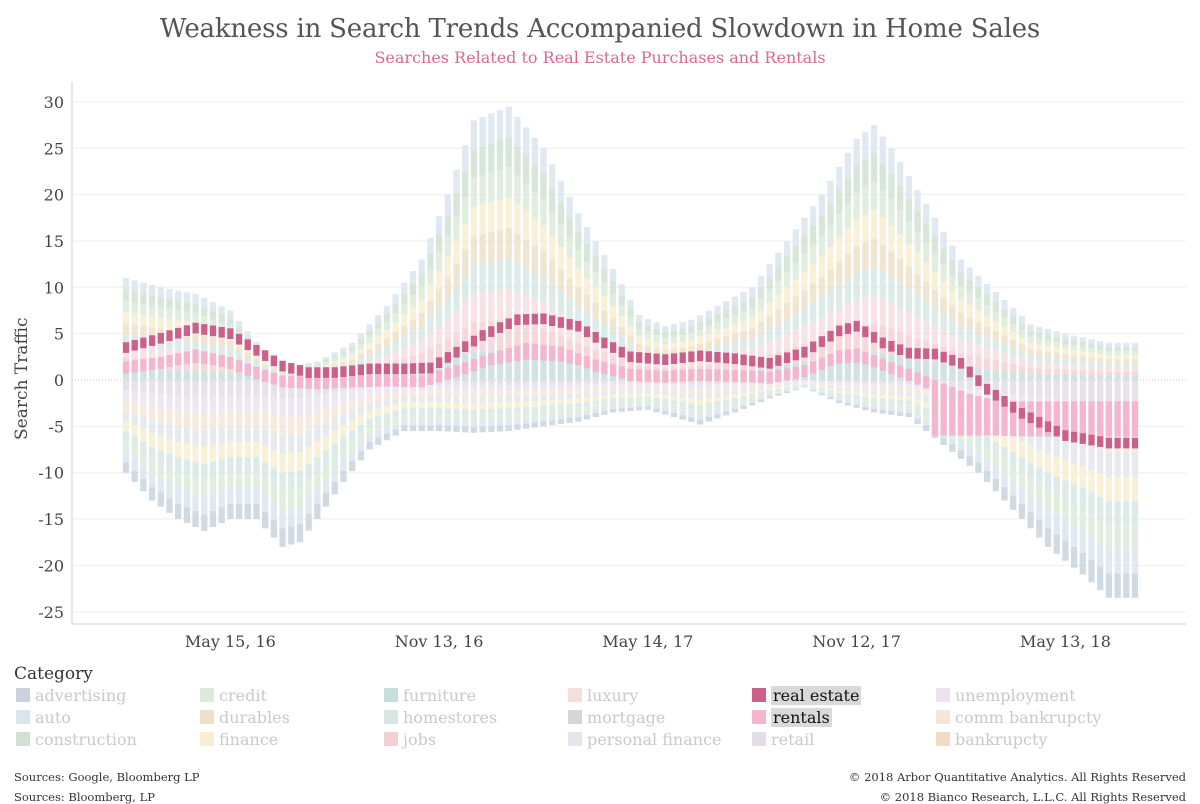 This screenshot has height=804, width=1200. I want to click on legend-item-luxury: luxury, so click(603, 695).